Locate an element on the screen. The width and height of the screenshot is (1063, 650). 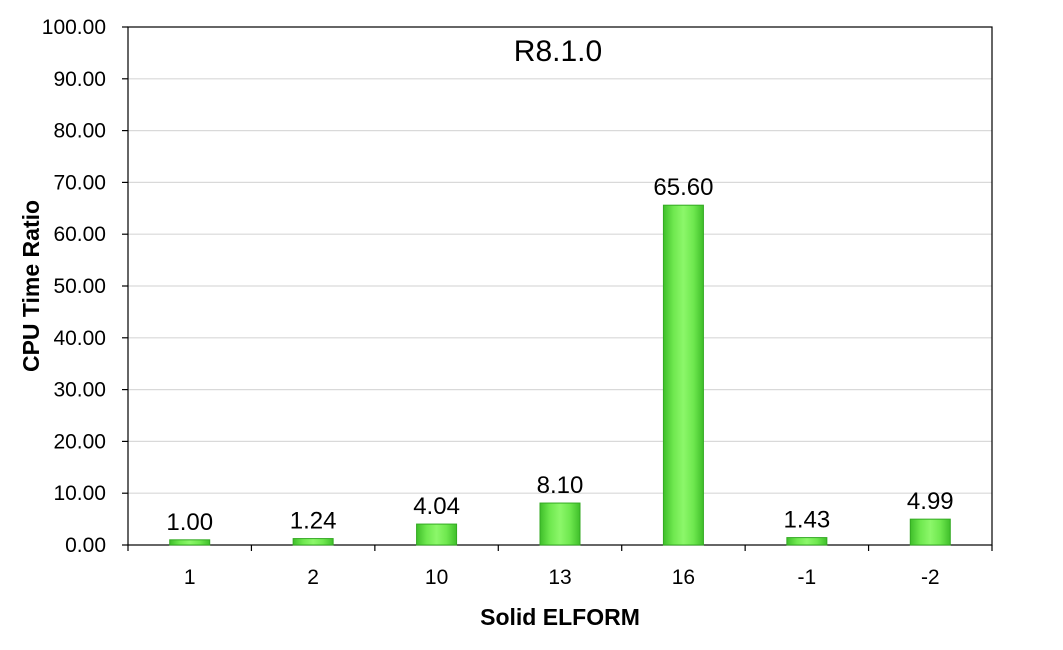
data-label: 4.99 is located at coordinates (930, 501).